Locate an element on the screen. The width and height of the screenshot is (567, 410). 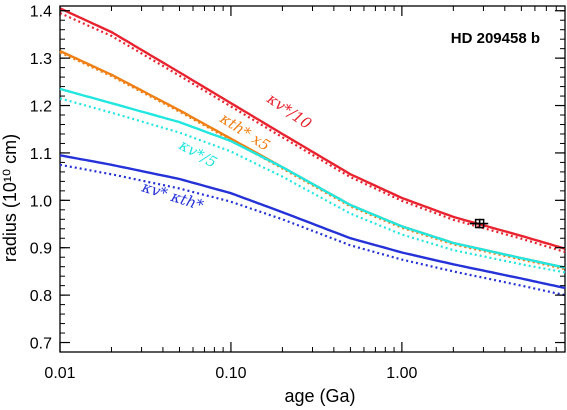
observation-point is located at coordinates (479, 223).